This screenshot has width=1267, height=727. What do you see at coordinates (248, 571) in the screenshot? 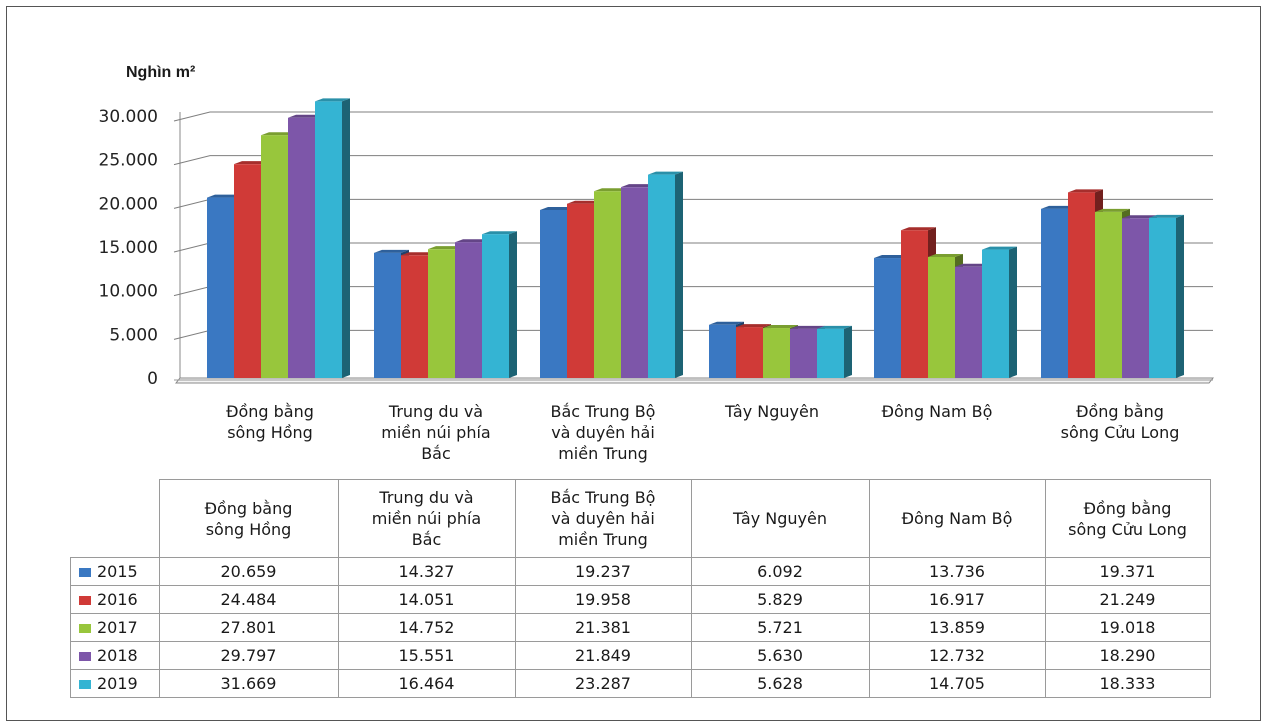
I see `table-cell: 20.659` at bounding box center [248, 571].